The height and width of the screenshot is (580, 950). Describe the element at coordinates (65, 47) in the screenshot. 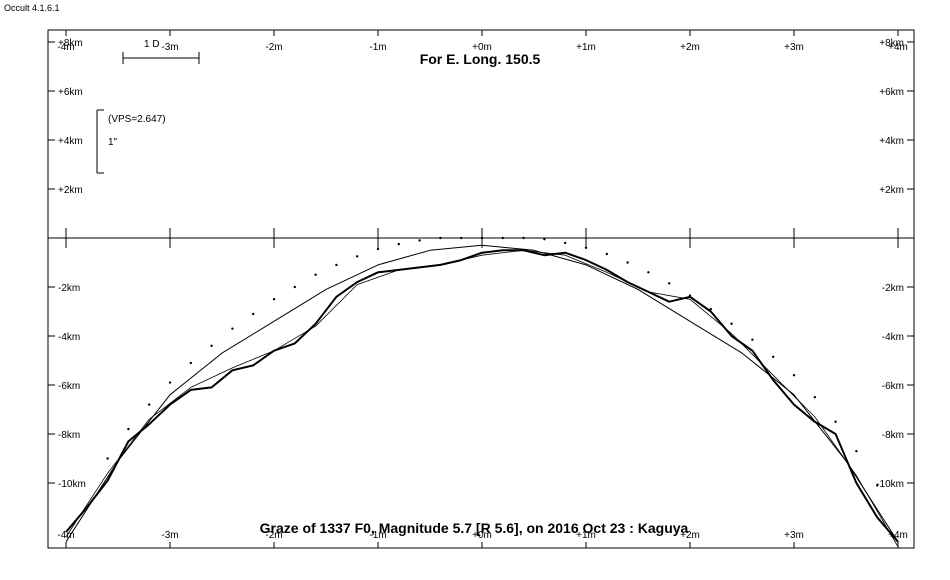

I see `x-tick-label-top: -4m` at that location.